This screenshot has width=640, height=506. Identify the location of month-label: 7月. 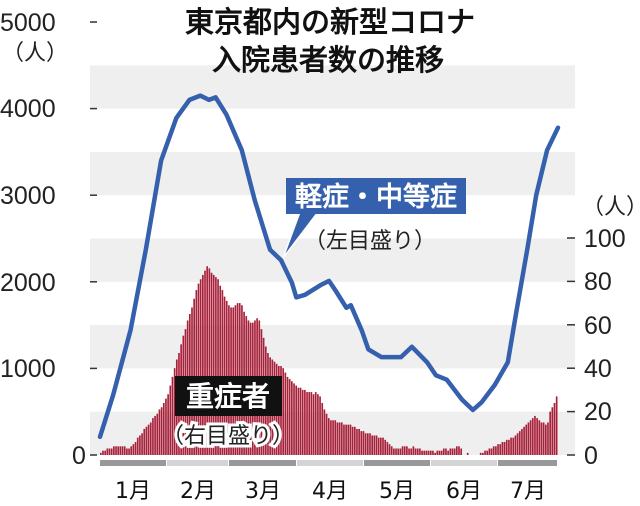
(528, 491).